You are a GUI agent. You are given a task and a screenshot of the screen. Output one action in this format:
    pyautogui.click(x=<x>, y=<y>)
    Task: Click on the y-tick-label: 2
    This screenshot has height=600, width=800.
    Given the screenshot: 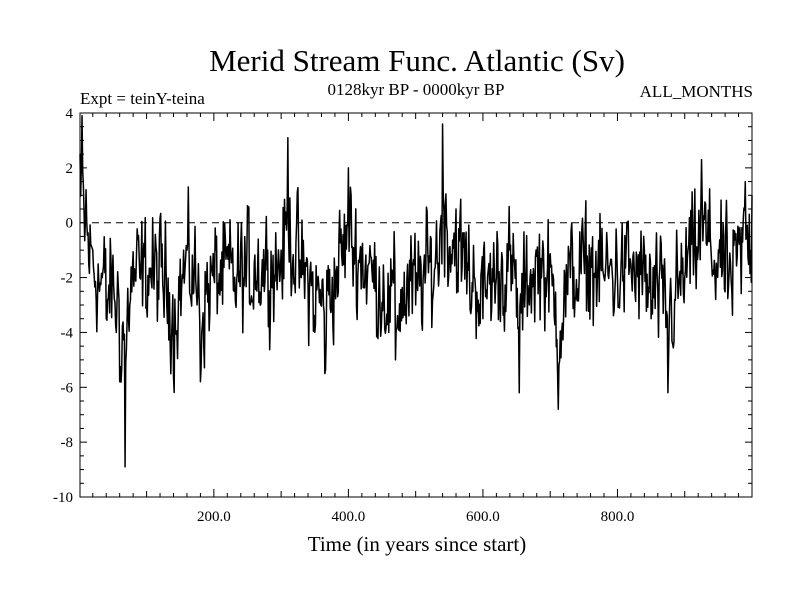 What is the action you would take?
    pyautogui.click(x=70, y=169)
    